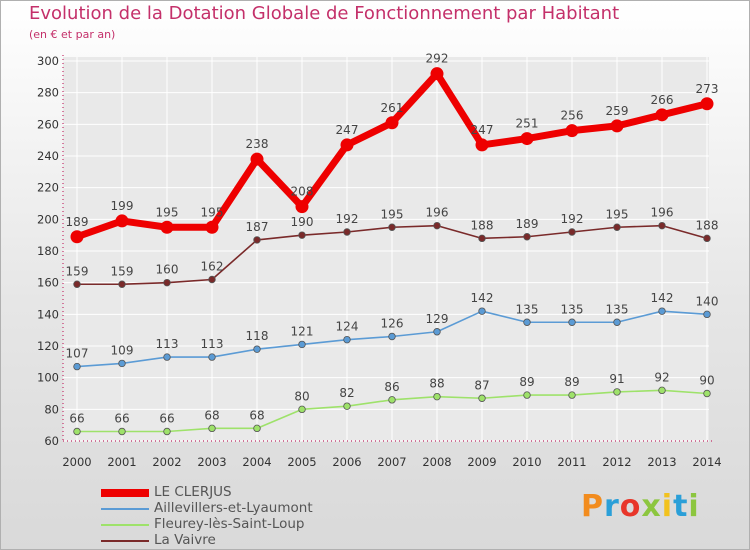 Image resolution: width=750 pixels, height=550 pixels. I want to click on y-tick-label: 160, so click(48, 283).